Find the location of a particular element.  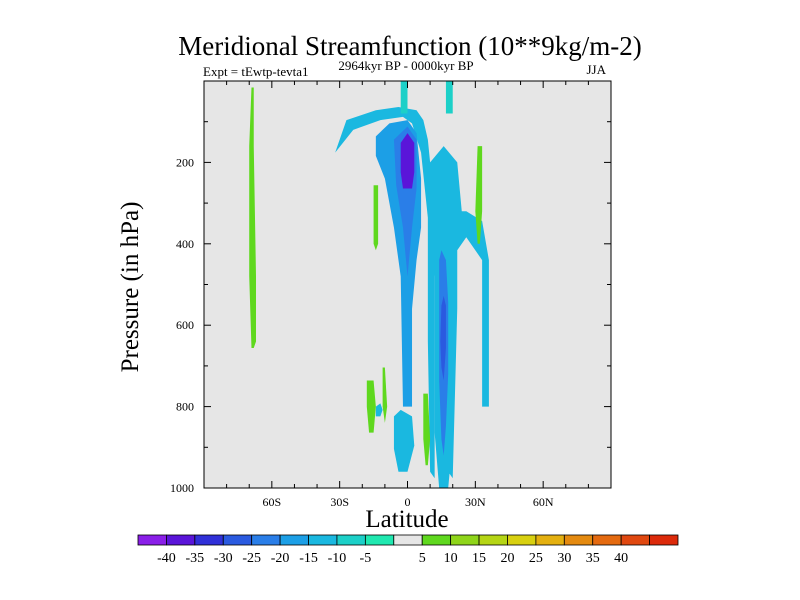

colorbar-label: -20 is located at coordinates (280, 558).